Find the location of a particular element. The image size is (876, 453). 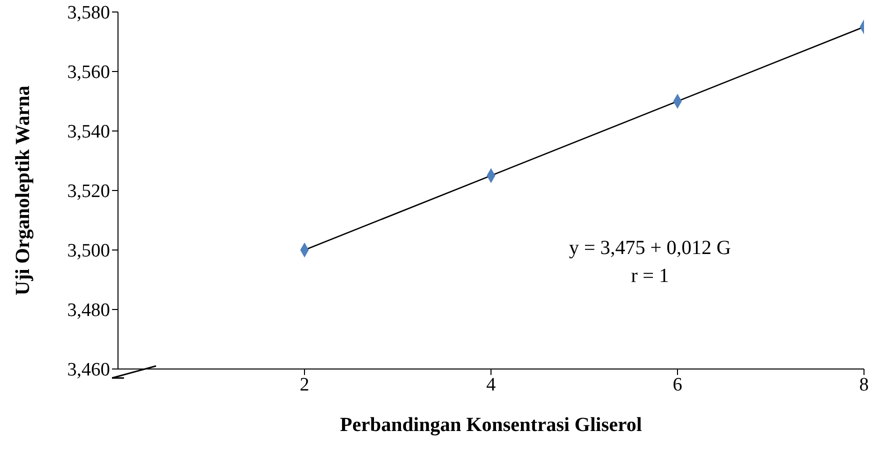

x-tick-label: 8 is located at coordinates (864, 385).